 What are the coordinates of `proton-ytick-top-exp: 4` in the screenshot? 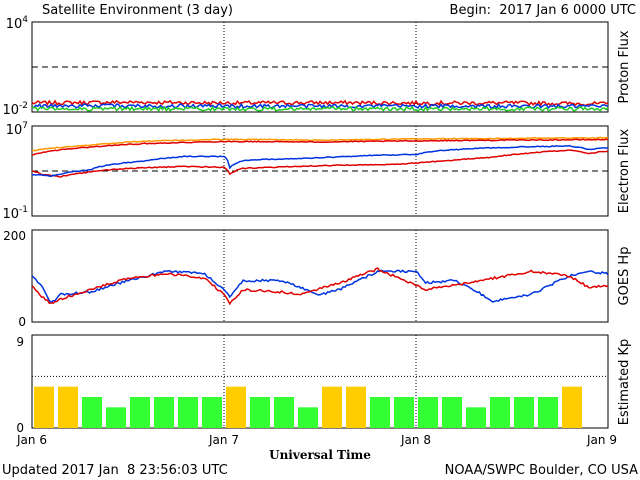 It's located at (25, 20).